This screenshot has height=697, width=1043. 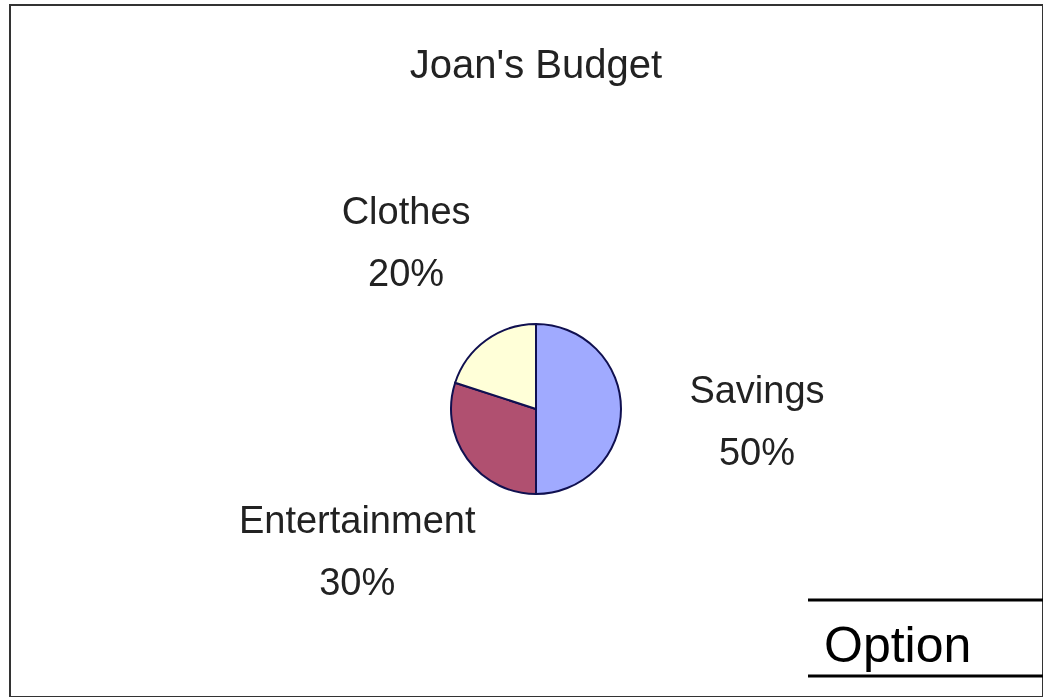 What do you see at coordinates (757, 390) in the screenshot?
I see `slice-label: Savings` at bounding box center [757, 390].